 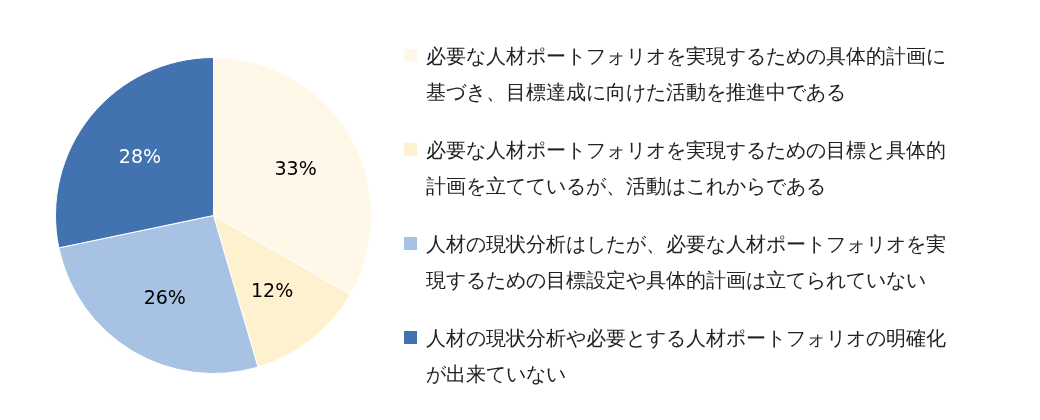 What do you see at coordinates (140, 155) in the screenshot?
I see `data-label: 28%` at bounding box center [140, 155].